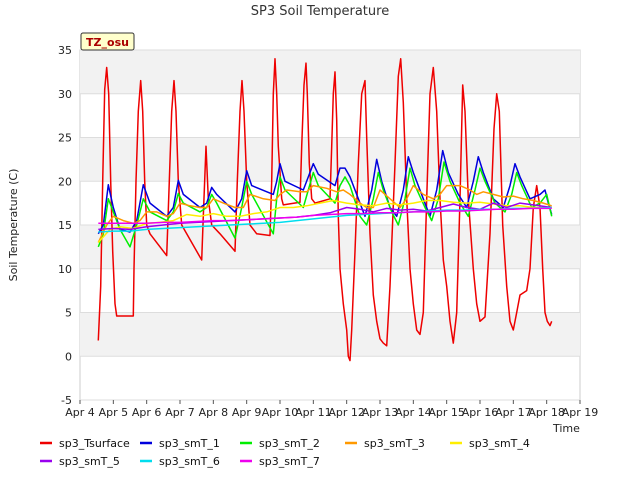  Describe the element at coordinates (247, 412) in the screenshot. I see `x-tick-label: Apr 9` at that location.